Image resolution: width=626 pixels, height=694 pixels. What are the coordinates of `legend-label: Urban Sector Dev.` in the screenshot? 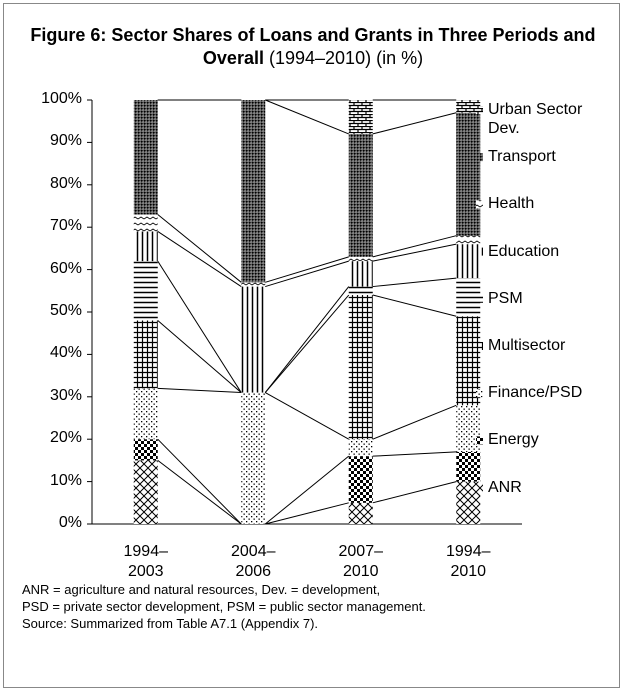 It's located at (535, 119).